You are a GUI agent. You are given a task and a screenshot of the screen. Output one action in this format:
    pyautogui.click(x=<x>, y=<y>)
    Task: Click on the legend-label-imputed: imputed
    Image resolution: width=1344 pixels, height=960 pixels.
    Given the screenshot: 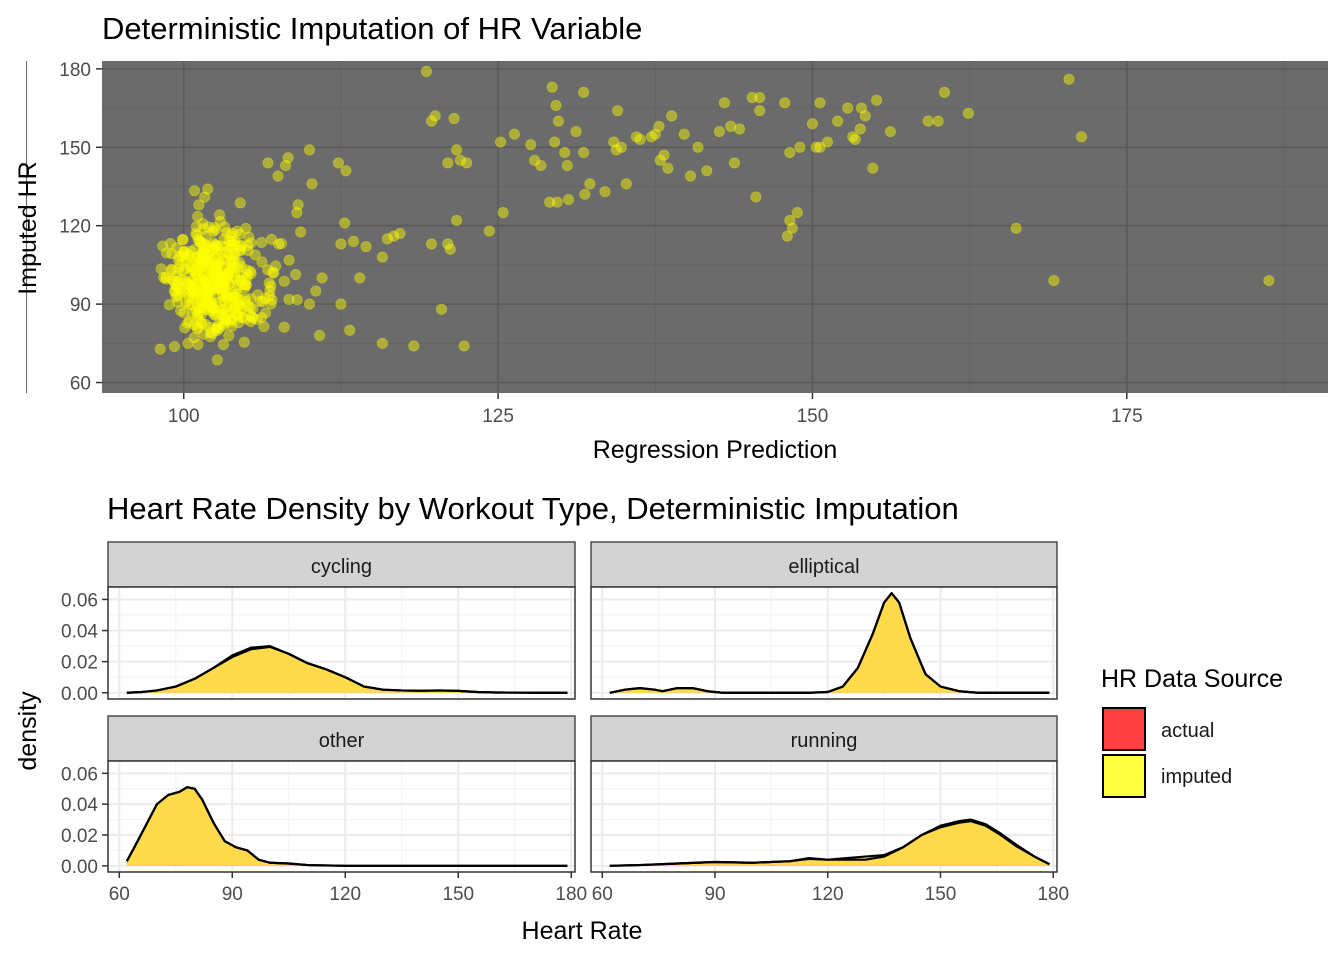 What is the action you would take?
    pyautogui.click(x=1196, y=777)
    